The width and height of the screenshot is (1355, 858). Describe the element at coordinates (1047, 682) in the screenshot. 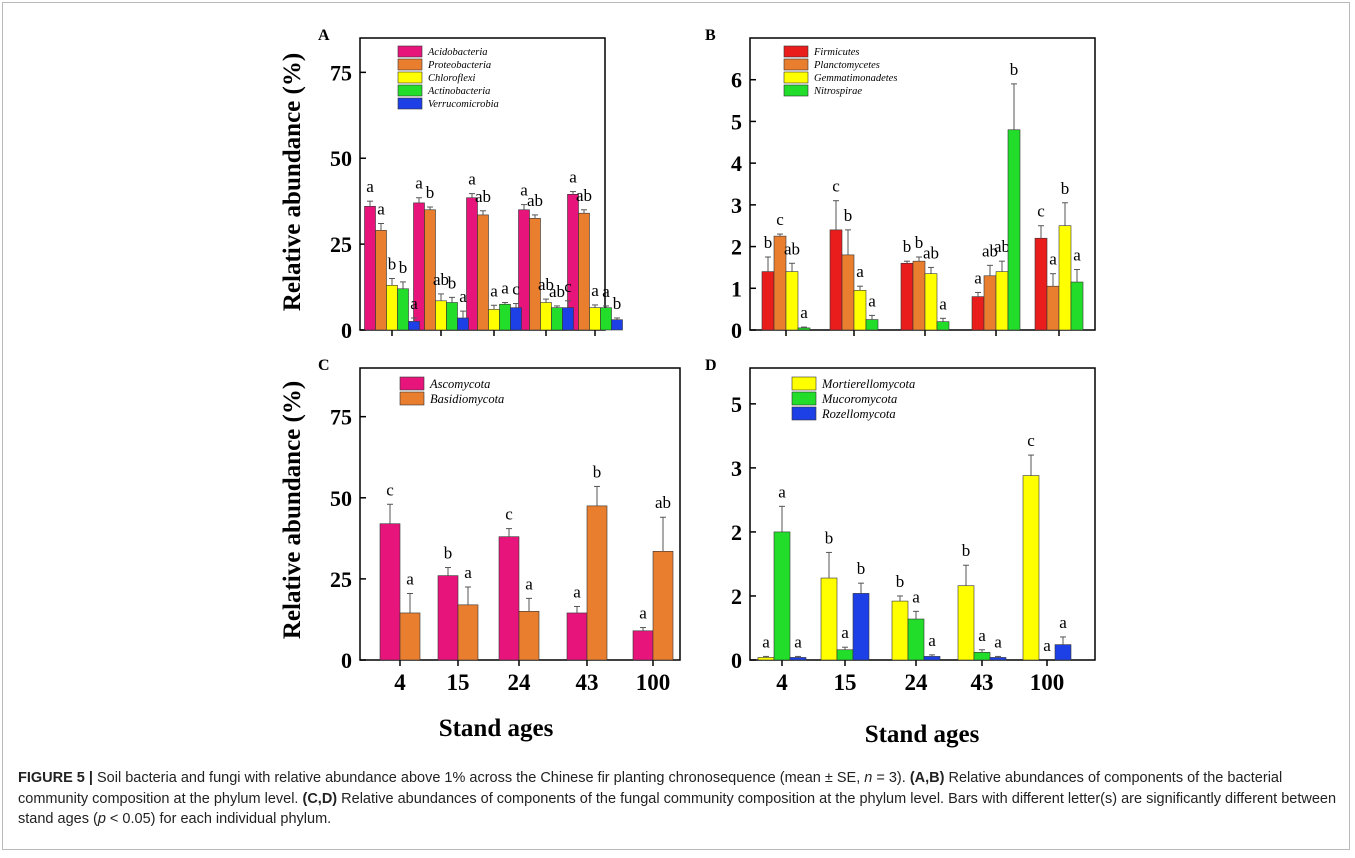

I see `x-tick-label: 100` at that location.